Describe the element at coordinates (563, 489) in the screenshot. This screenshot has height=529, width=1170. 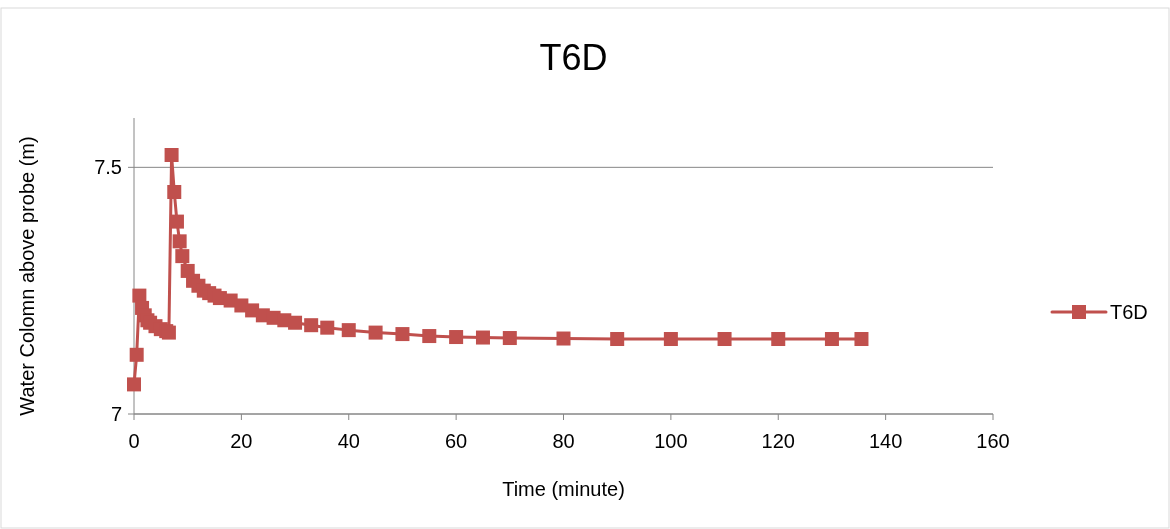
I see `x-axis-title: Time (minute)` at that location.